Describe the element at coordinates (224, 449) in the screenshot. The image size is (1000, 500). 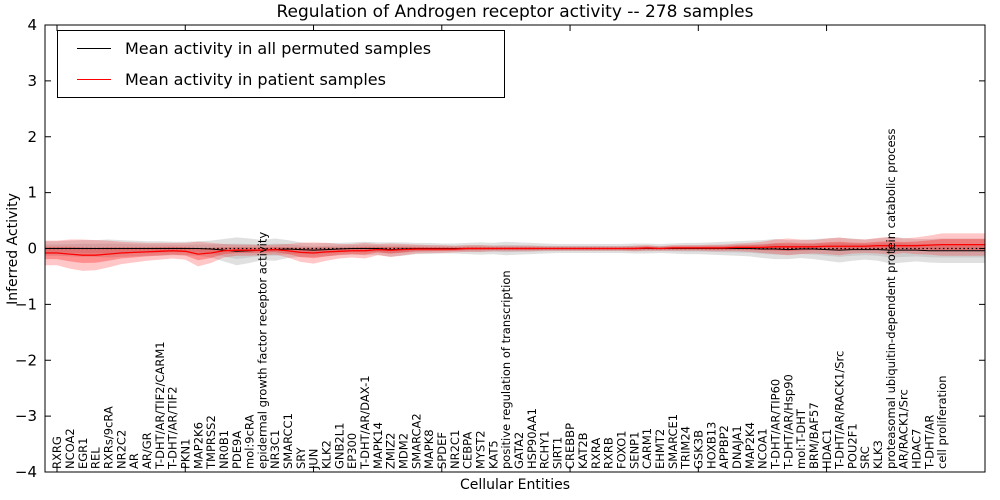
I see `x-tick-label: NR0B1` at that location.